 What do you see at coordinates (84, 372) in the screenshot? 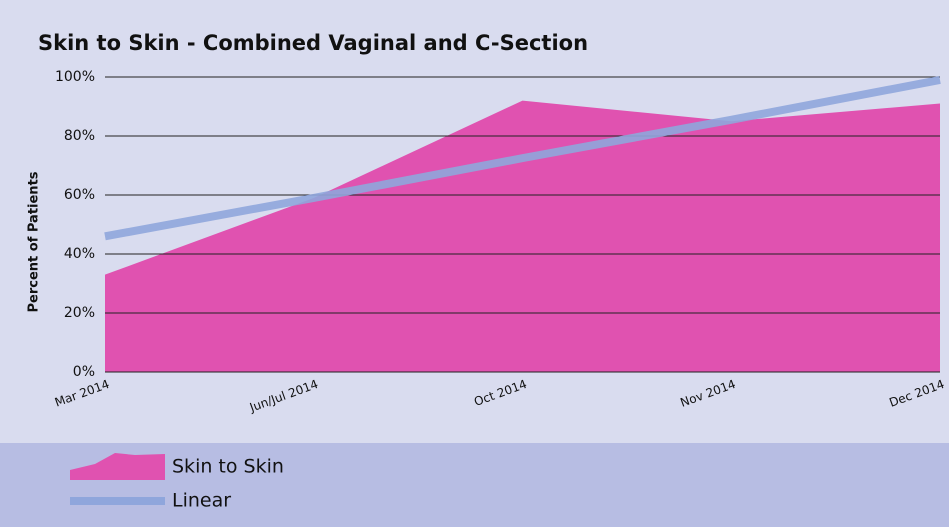
I see `y-tick-label: 0%` at bounding box center [84, 372].